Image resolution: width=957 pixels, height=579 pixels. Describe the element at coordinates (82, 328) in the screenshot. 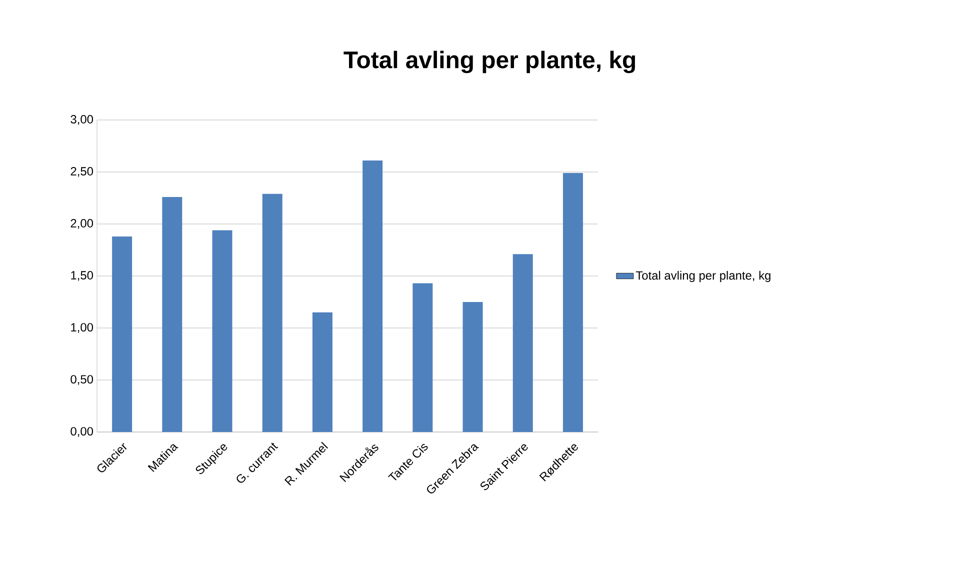

I see `y-tick-label: 1,00` at that location.